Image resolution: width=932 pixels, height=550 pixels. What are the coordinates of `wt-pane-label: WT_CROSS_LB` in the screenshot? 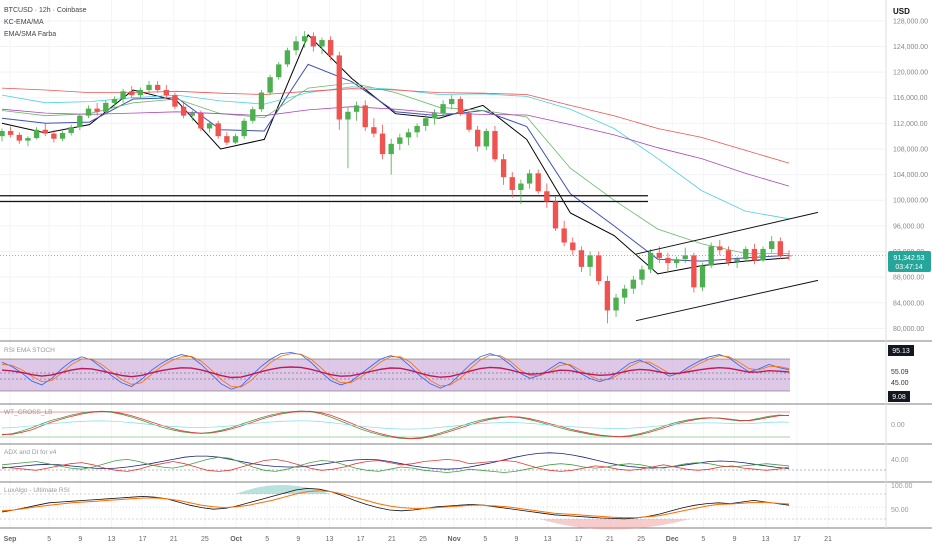 It's located at (28, 412).